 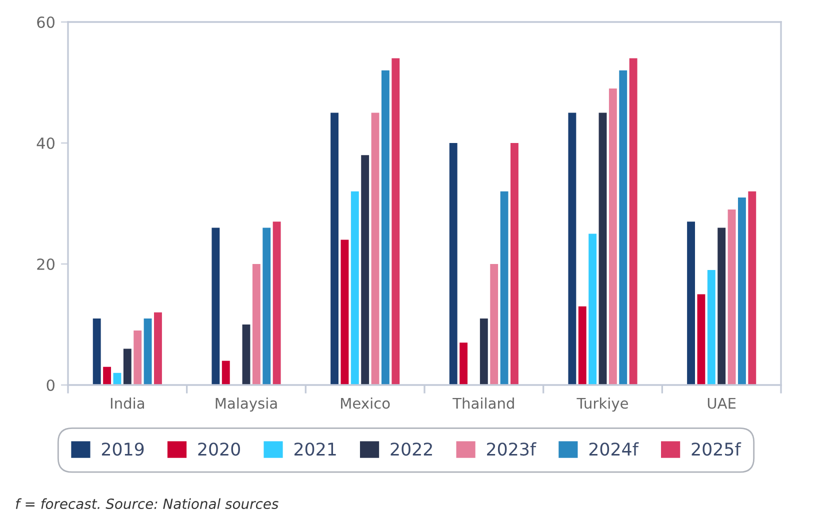 I want to click on legend-label: 2020, so click(x=219, y=449).